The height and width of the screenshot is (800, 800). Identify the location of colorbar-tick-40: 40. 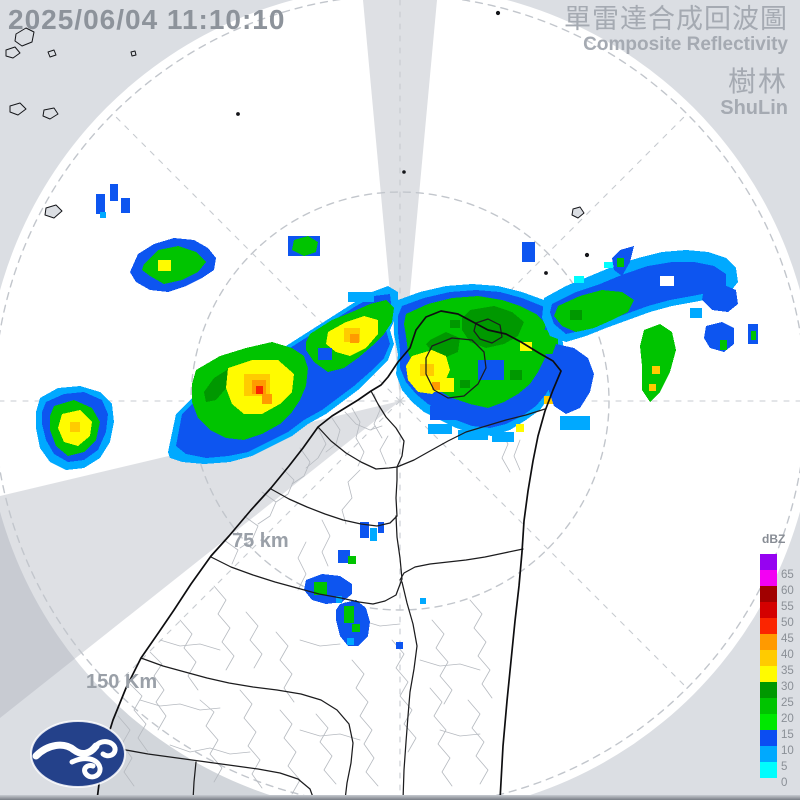
(787, 655).